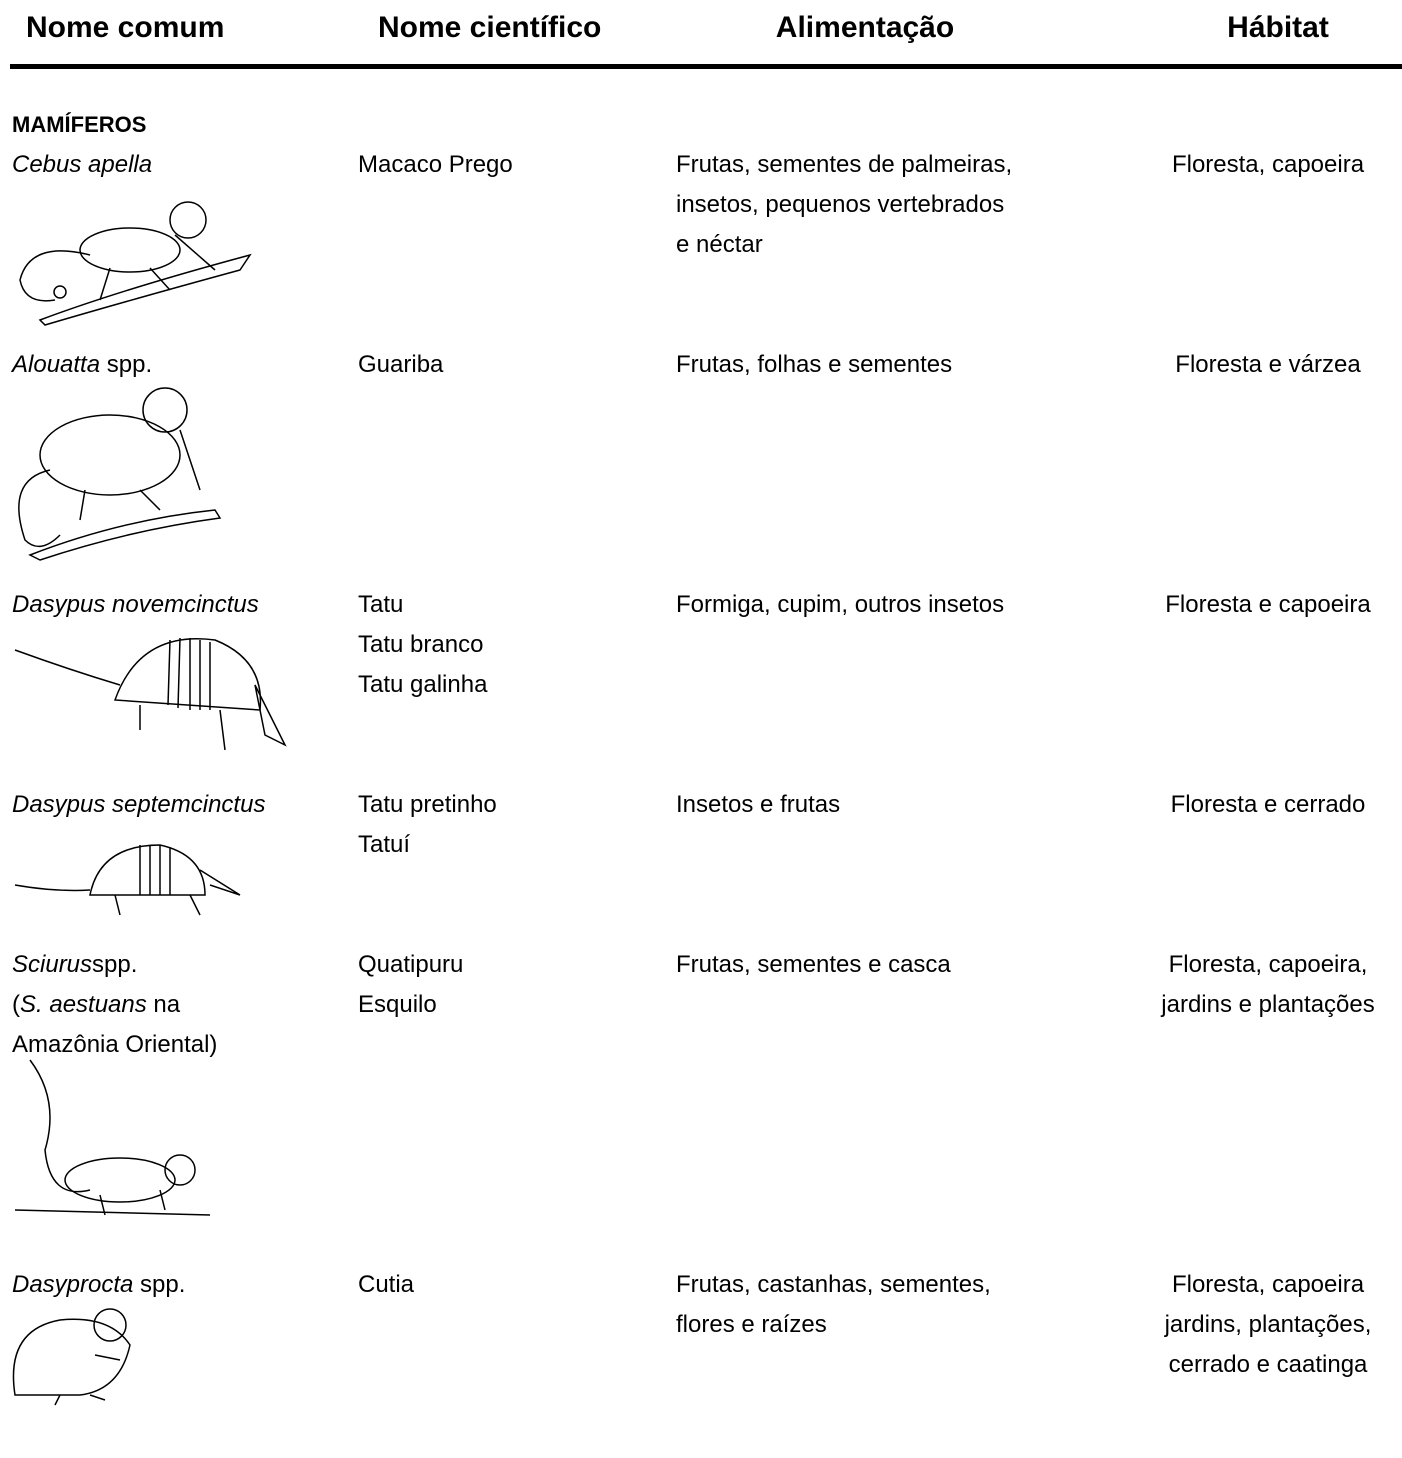  I want to click on diet: Frutas, castanhas, sementes,, so click(833, 1284).